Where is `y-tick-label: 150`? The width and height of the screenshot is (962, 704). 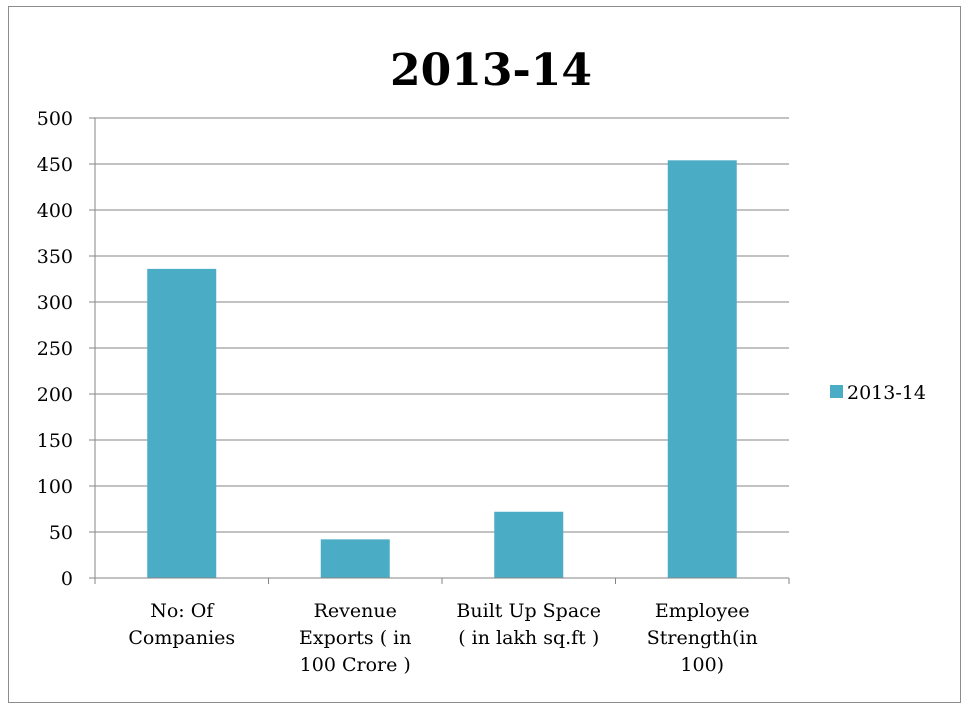
y-tick-label: 150 is located at coordinates (55, 441).